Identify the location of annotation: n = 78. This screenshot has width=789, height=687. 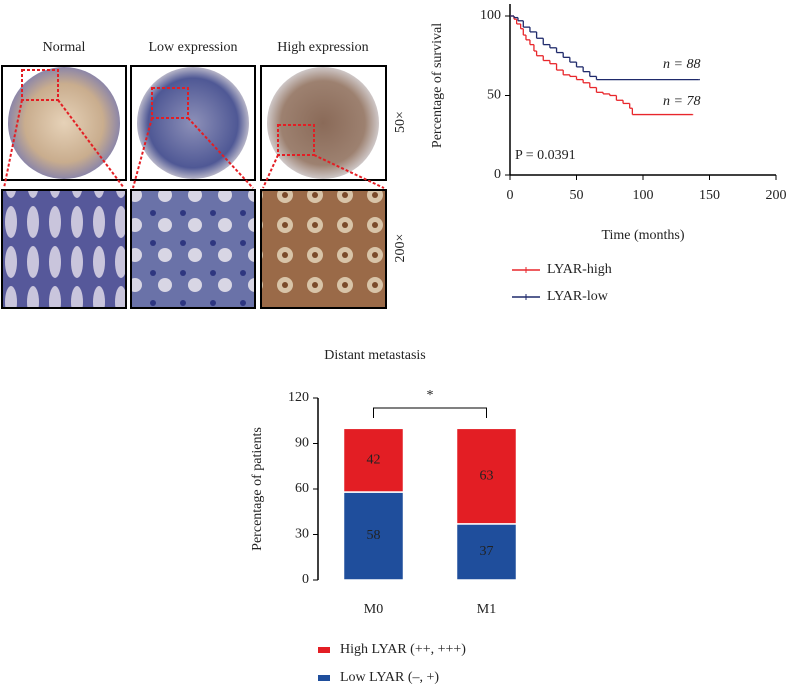
(681, 101).